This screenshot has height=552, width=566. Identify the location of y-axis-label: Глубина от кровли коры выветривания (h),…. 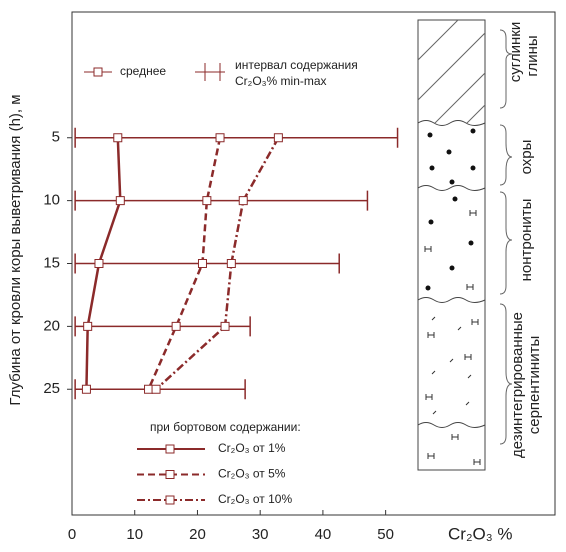
(15, 249).